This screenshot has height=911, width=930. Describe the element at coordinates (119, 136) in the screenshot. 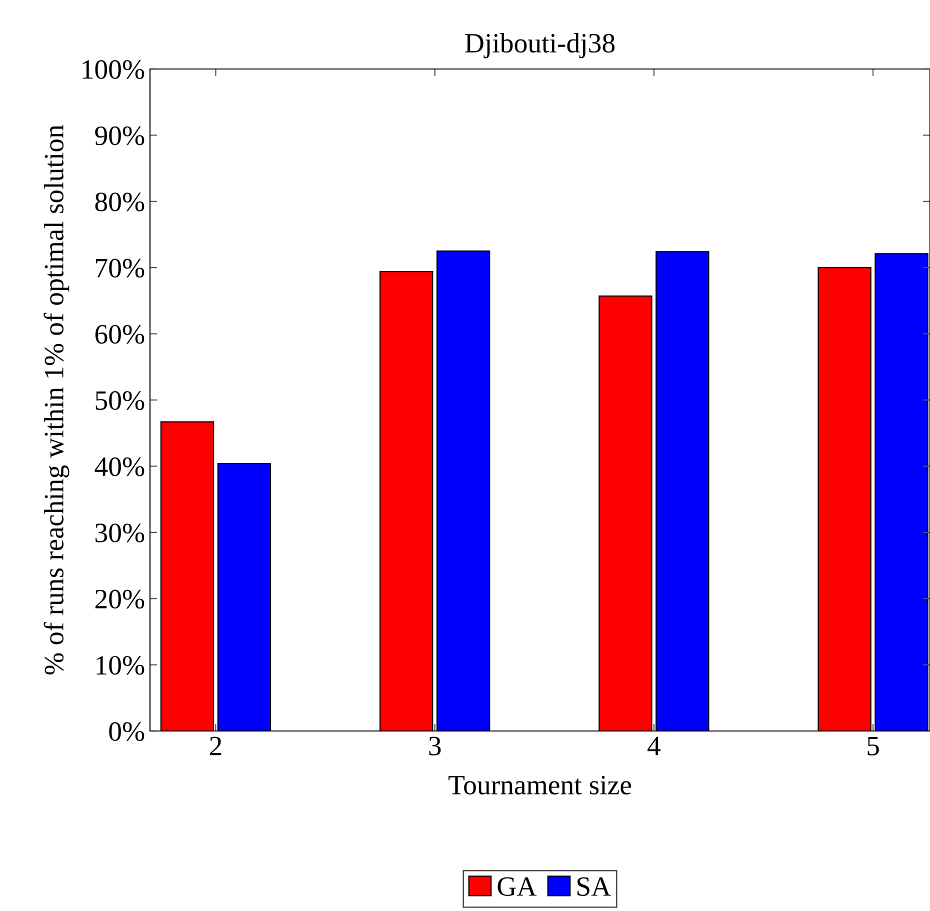

I see `y-tick-label: 90%` at that location.